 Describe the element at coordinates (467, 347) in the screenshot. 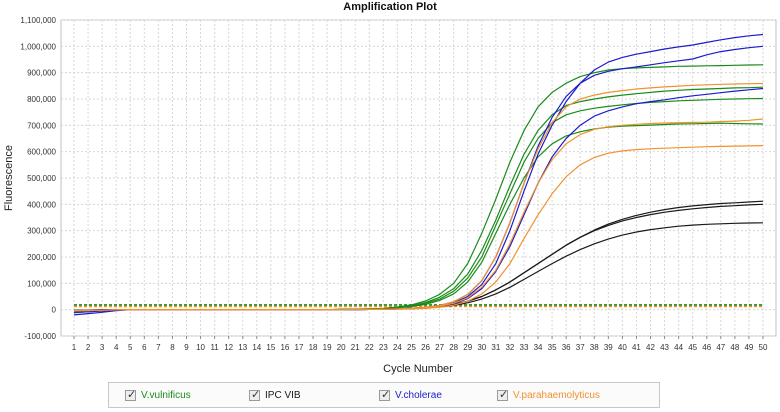

I see `x-tick-label: 29` at that location.